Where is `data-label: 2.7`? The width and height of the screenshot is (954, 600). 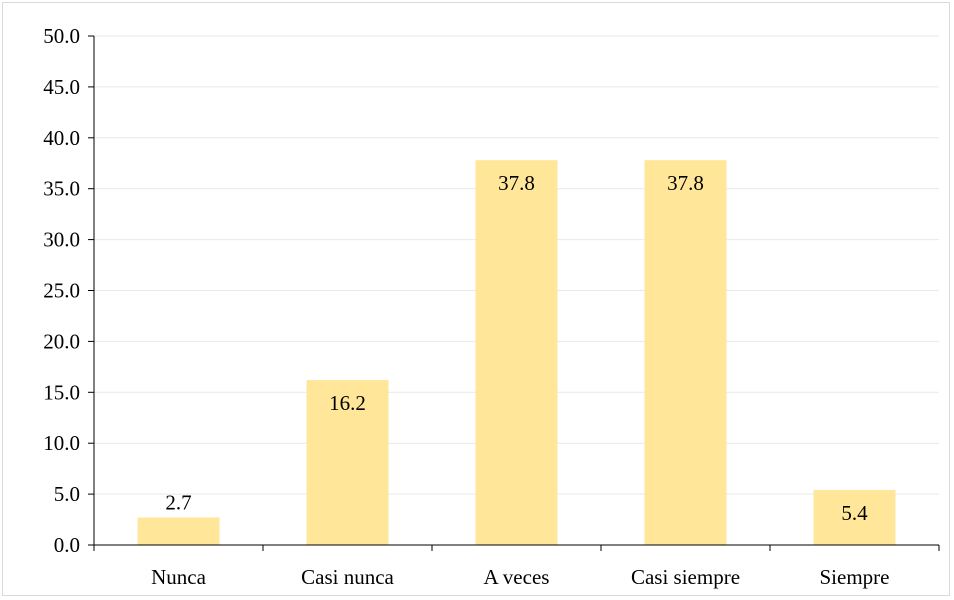 data-label: 2.7 is located at coordinates (178, 503).